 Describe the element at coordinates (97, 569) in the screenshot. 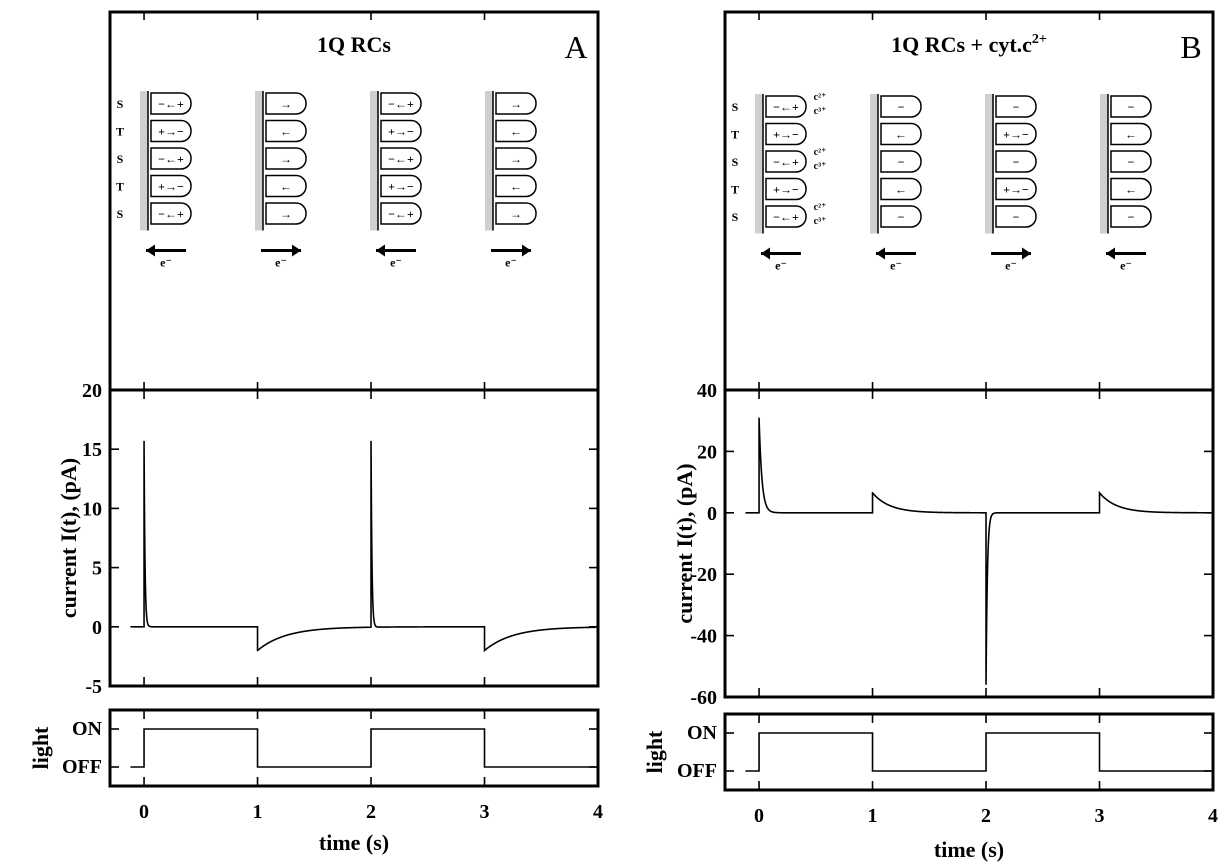

I see `y-tick-label: 5` at that location.